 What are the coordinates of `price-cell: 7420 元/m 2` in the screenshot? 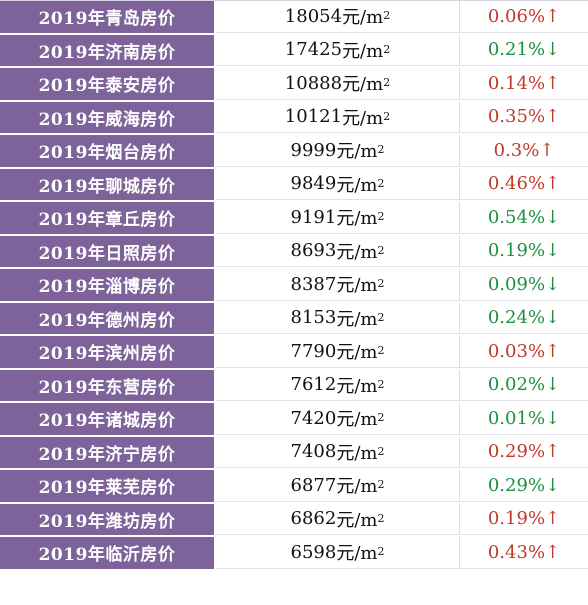 It's located at (338, 419).